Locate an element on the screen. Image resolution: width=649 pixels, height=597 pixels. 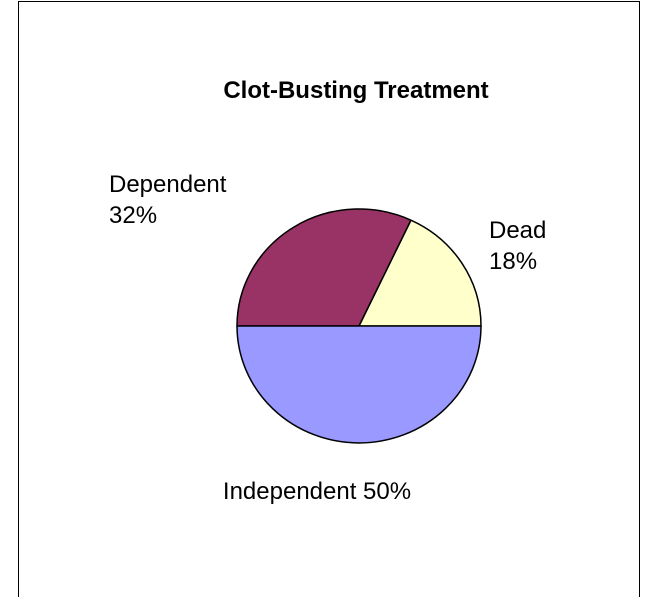
pie-slice-independent is located at coordinates (359, 384).